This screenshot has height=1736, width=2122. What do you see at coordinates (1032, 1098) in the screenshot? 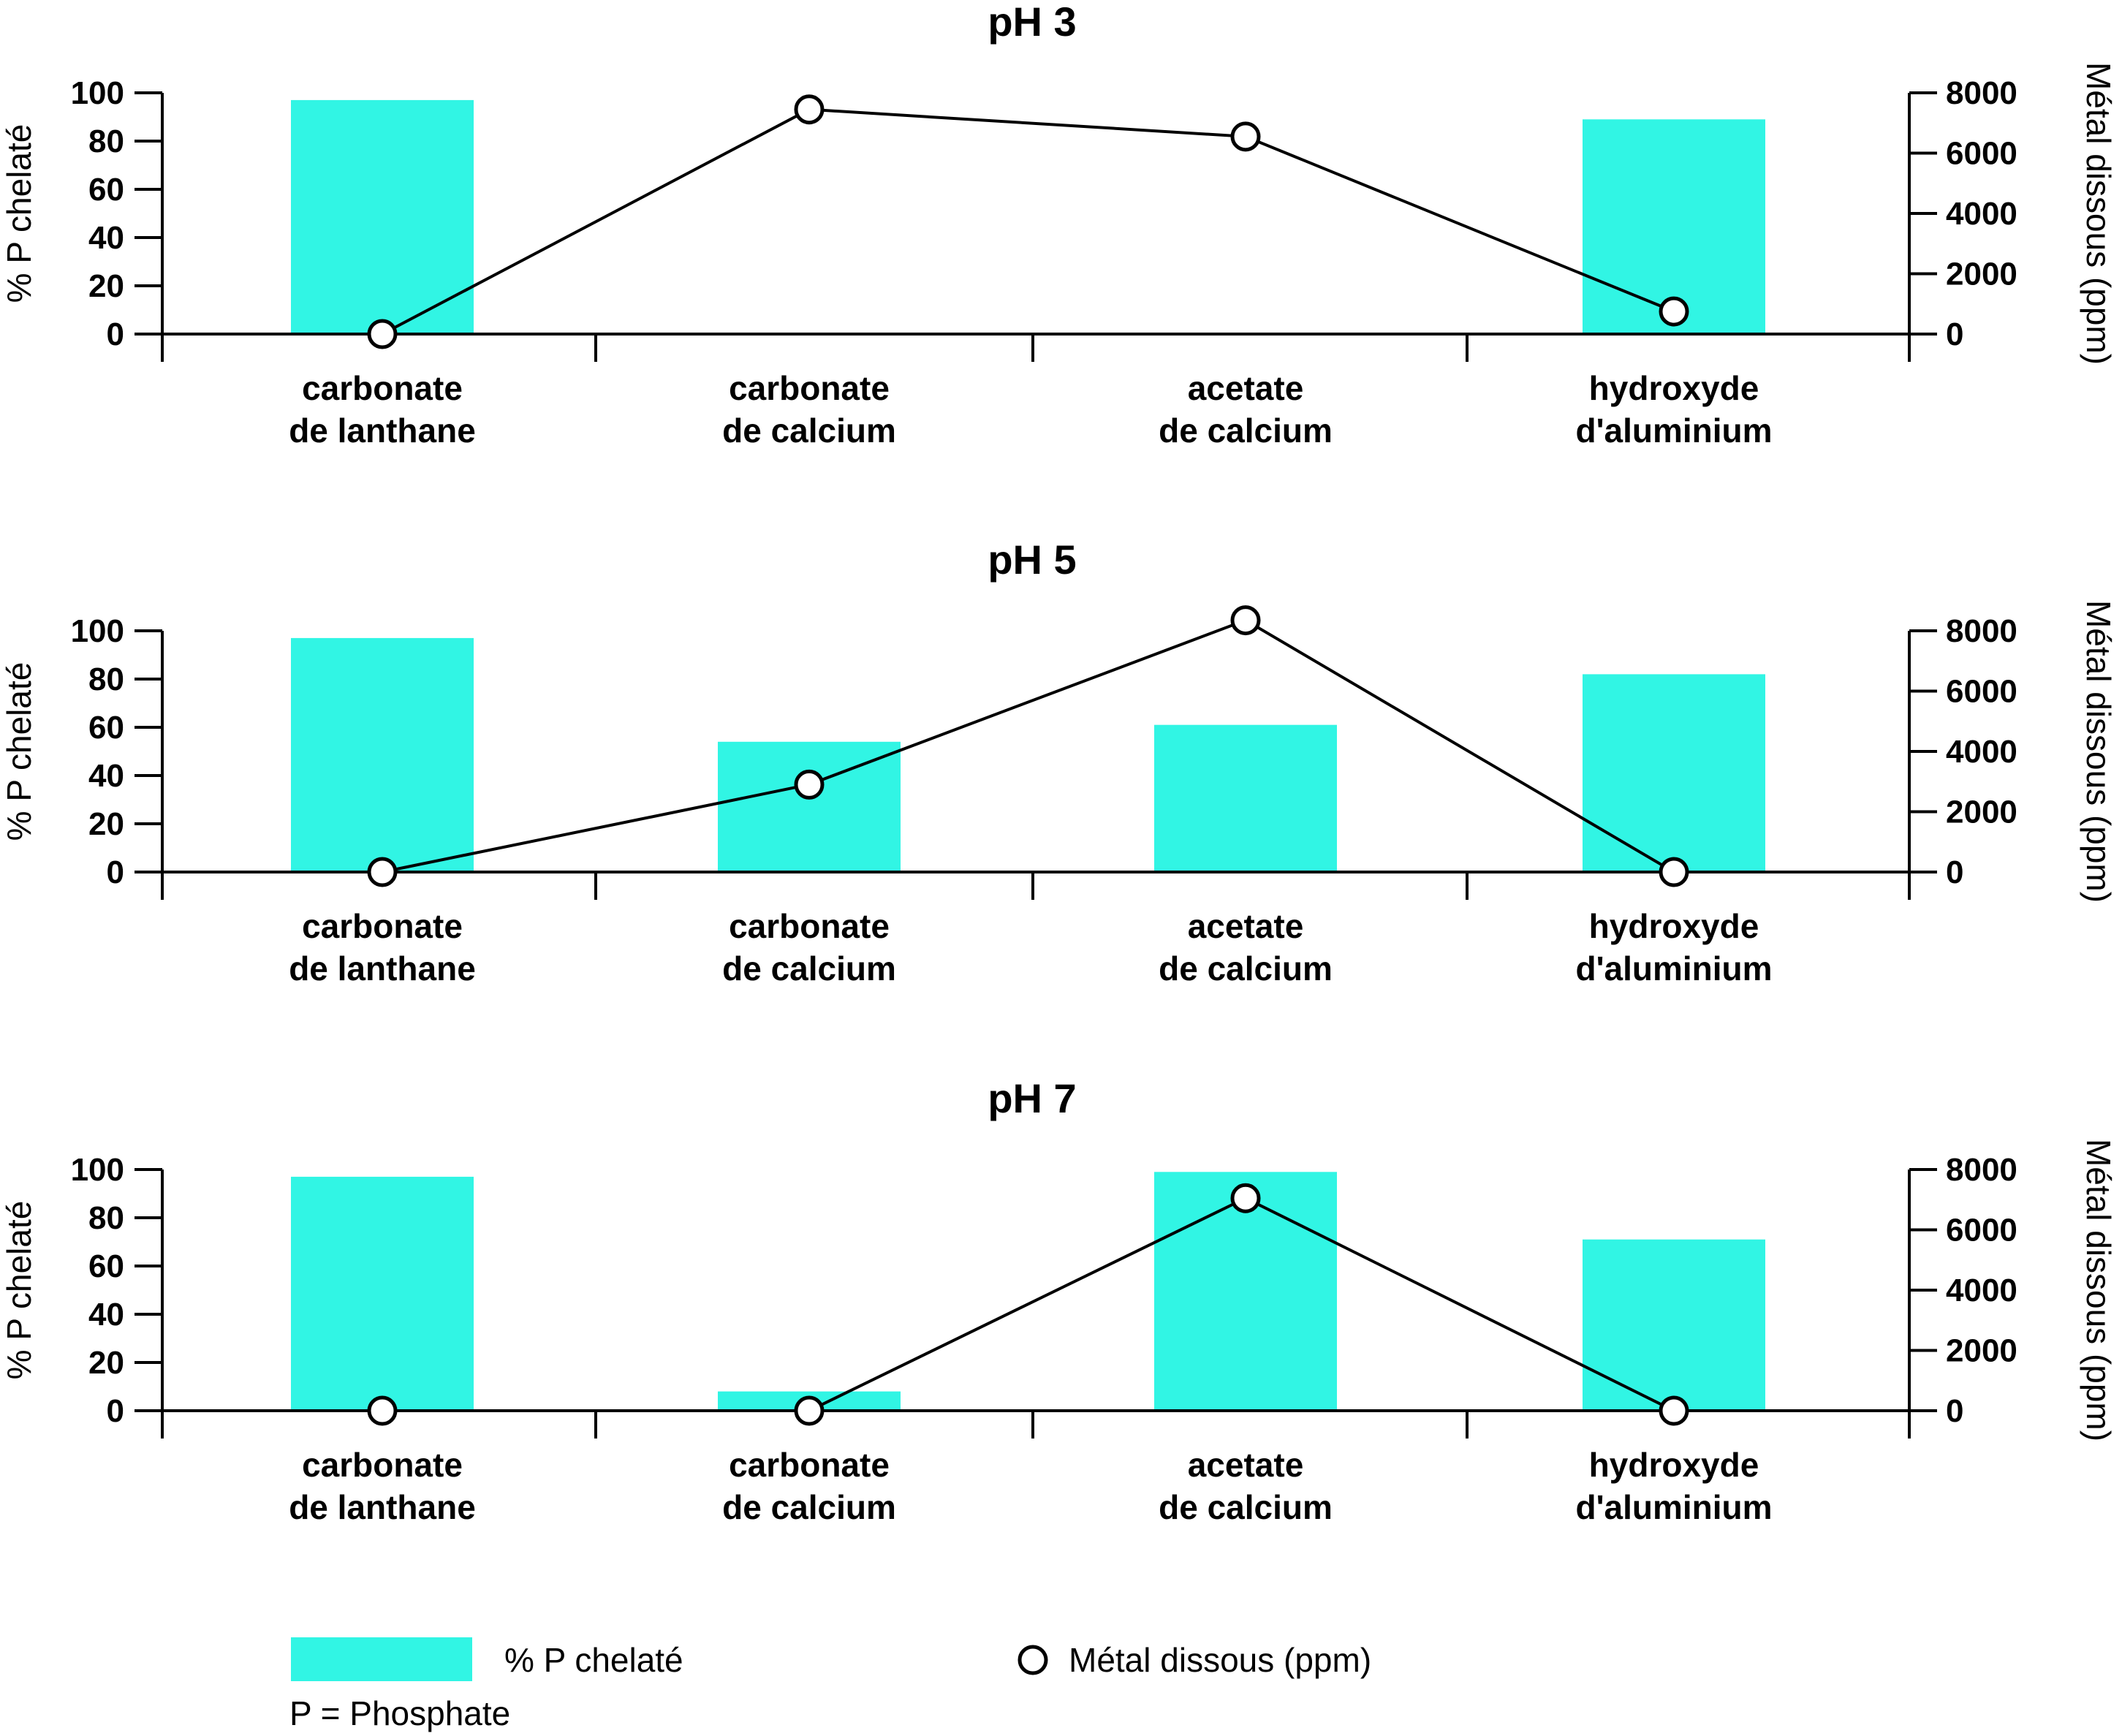
I see `panel-title: pH 7` at bounding box center [1032, 1098].